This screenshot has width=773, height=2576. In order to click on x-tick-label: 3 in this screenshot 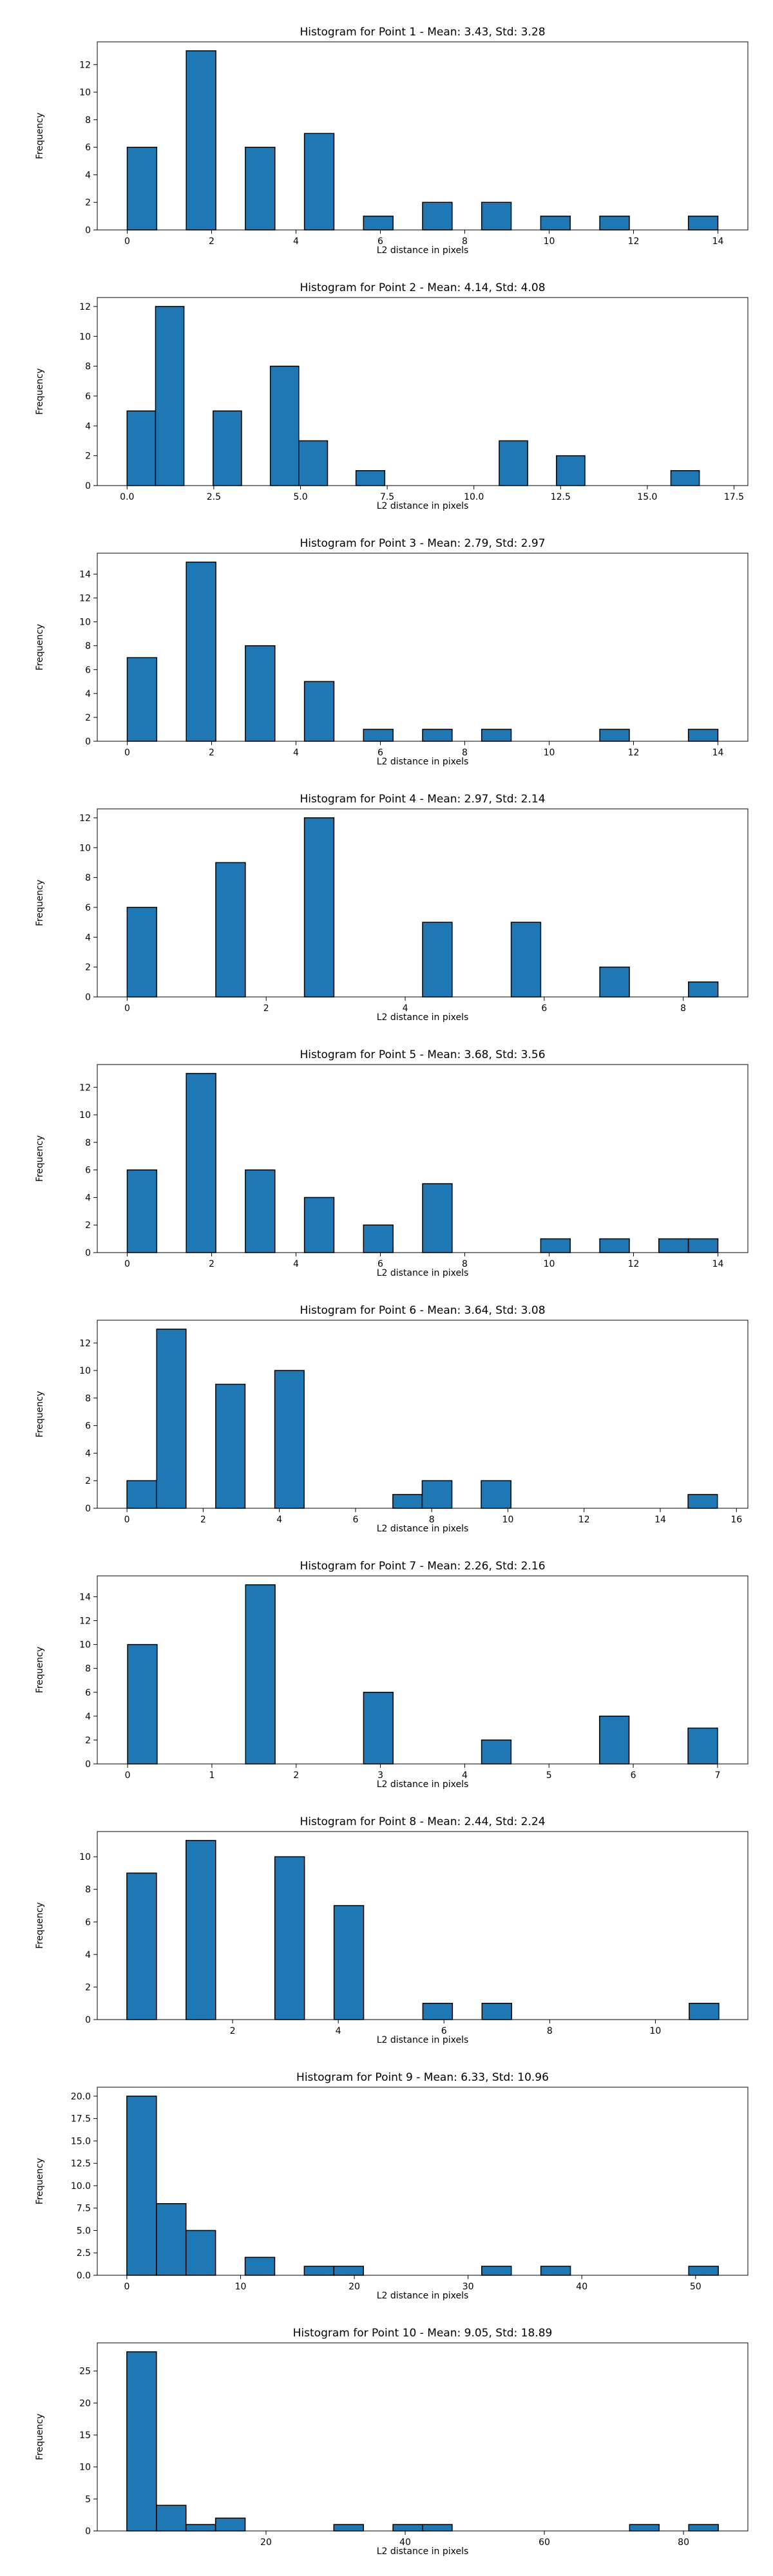, I will do `click(380, 1775)`.